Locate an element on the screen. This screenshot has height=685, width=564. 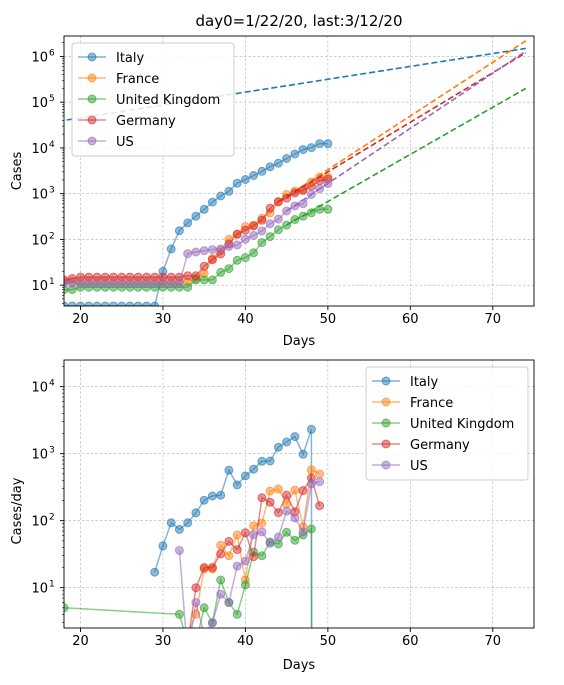
bottom-chart-xtick-label-40: 40 is located at coordinates (245, 641).